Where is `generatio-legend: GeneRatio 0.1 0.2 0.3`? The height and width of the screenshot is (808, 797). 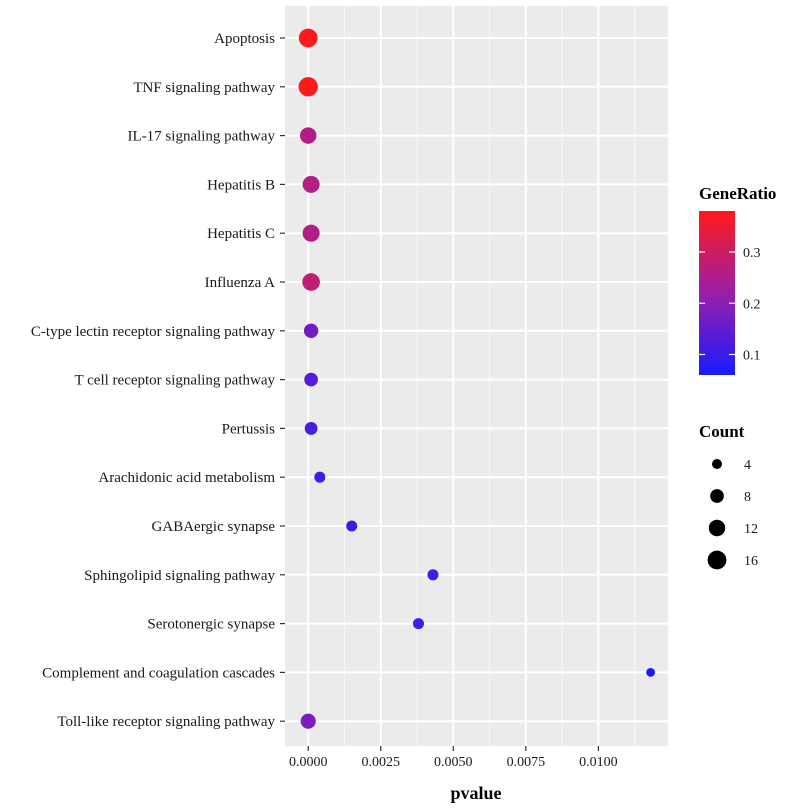
generatio-legend: GeneRatio 0.1 0.2 0.3 is located at coordinates (737, 279).